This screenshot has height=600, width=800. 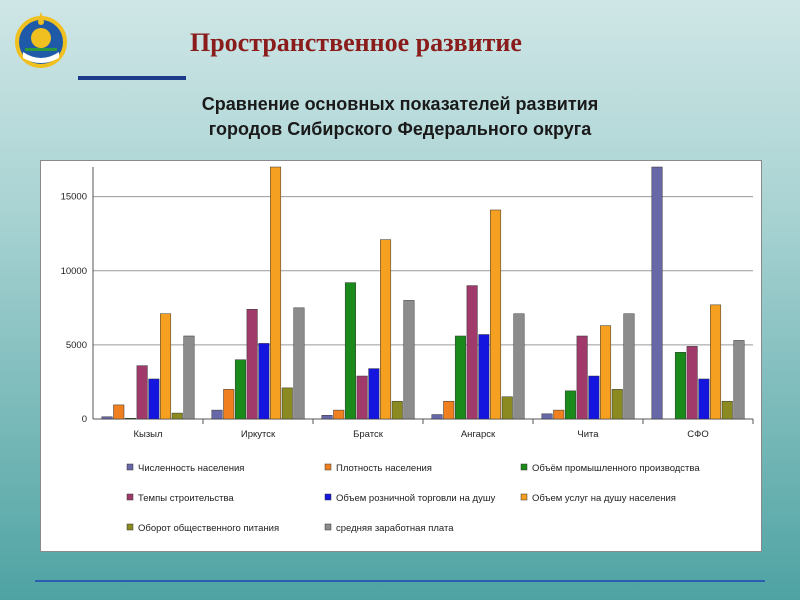 What do you see at coordinates (697, 434) in the screenshot?
I see `x-tick-label: СФО` at bounding box center [697, 434].